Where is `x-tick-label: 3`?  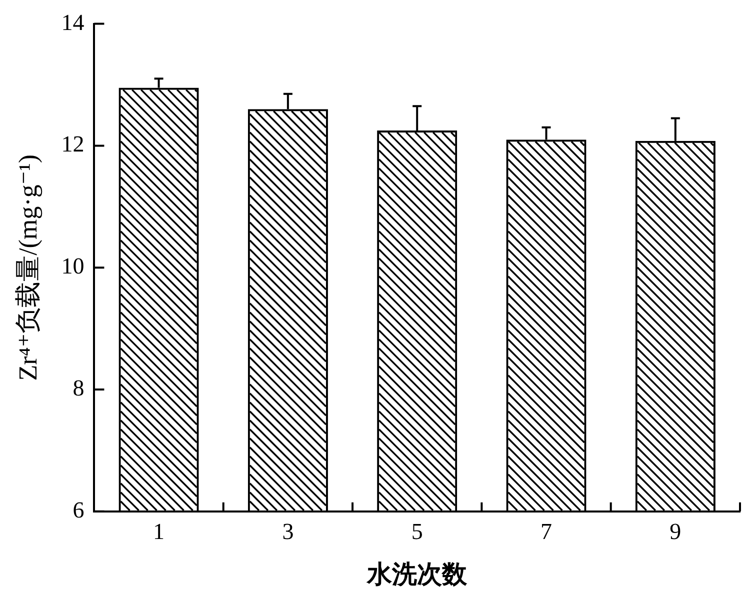 x-tick-label: 3 is located at coordinates (288, 531).